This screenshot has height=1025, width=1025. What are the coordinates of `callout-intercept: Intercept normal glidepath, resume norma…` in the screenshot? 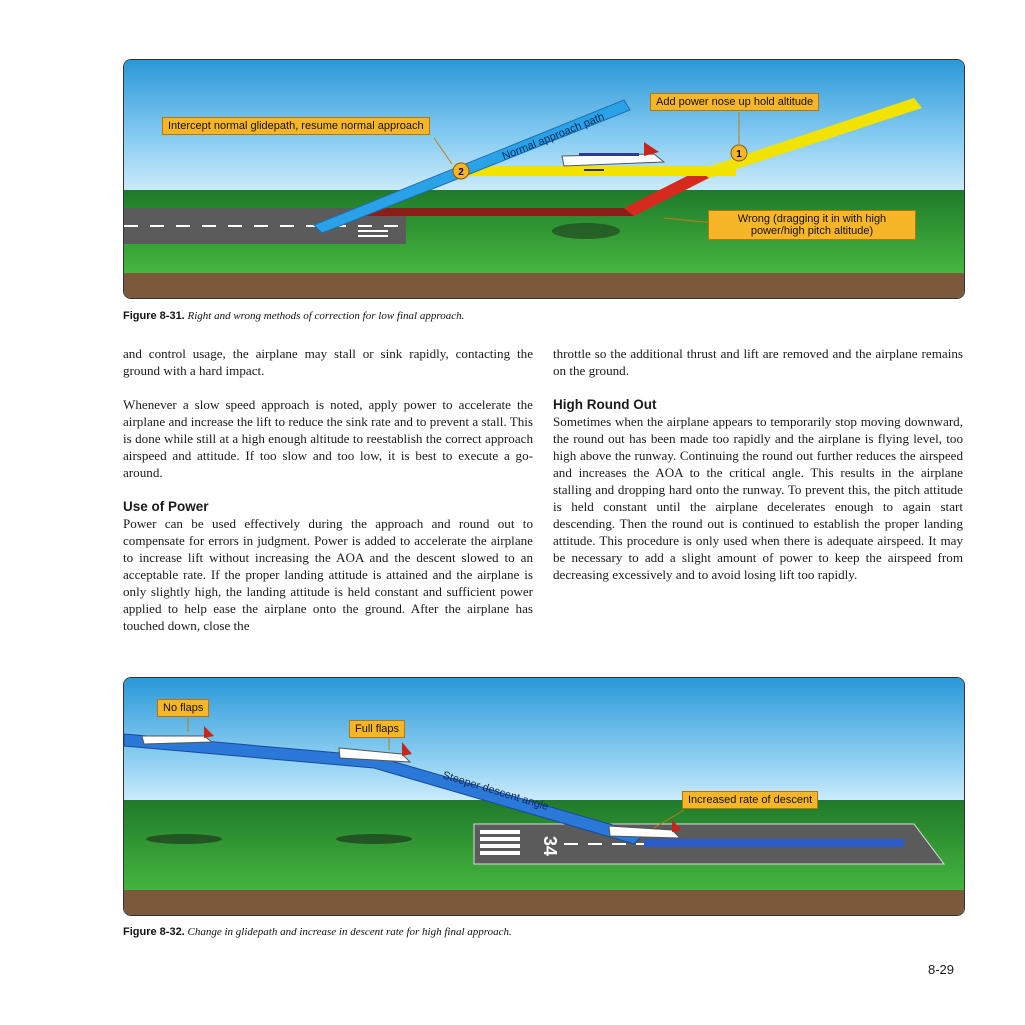 It's located at (296, 126).